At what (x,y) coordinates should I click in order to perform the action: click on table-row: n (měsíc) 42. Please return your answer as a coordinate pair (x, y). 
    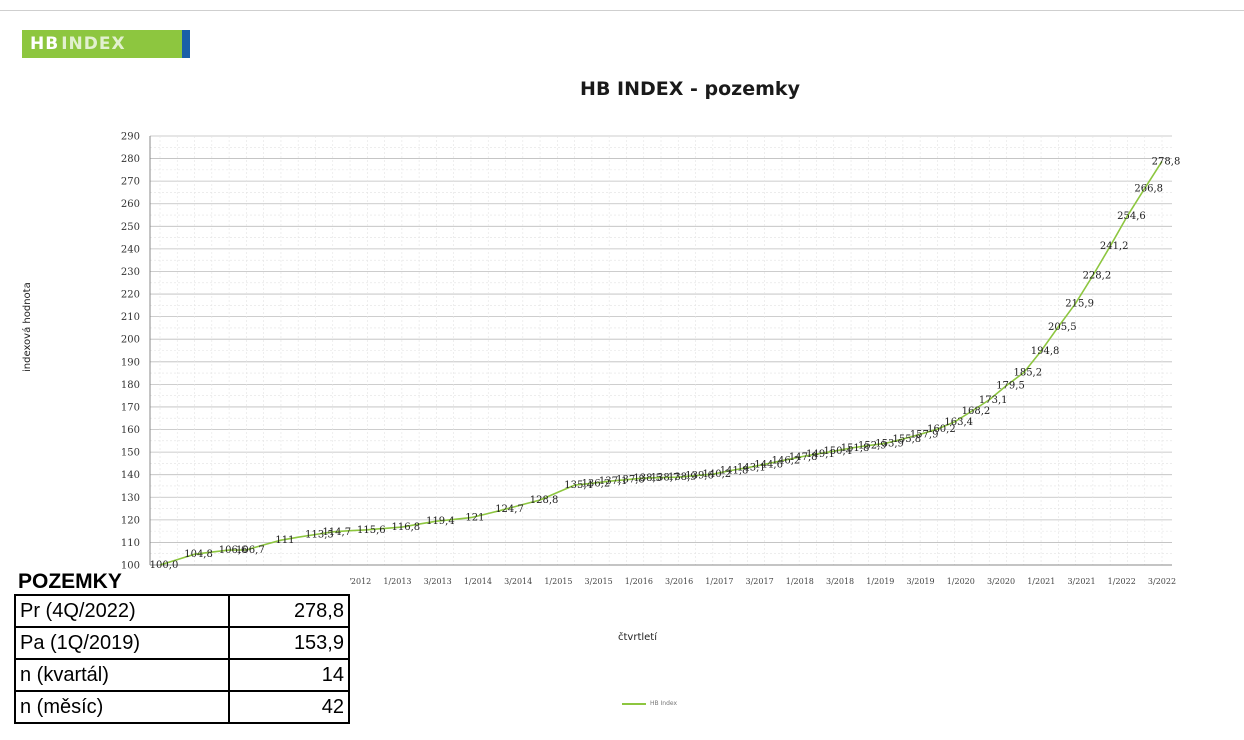
    Looking at the image, I should click on (182, 707).